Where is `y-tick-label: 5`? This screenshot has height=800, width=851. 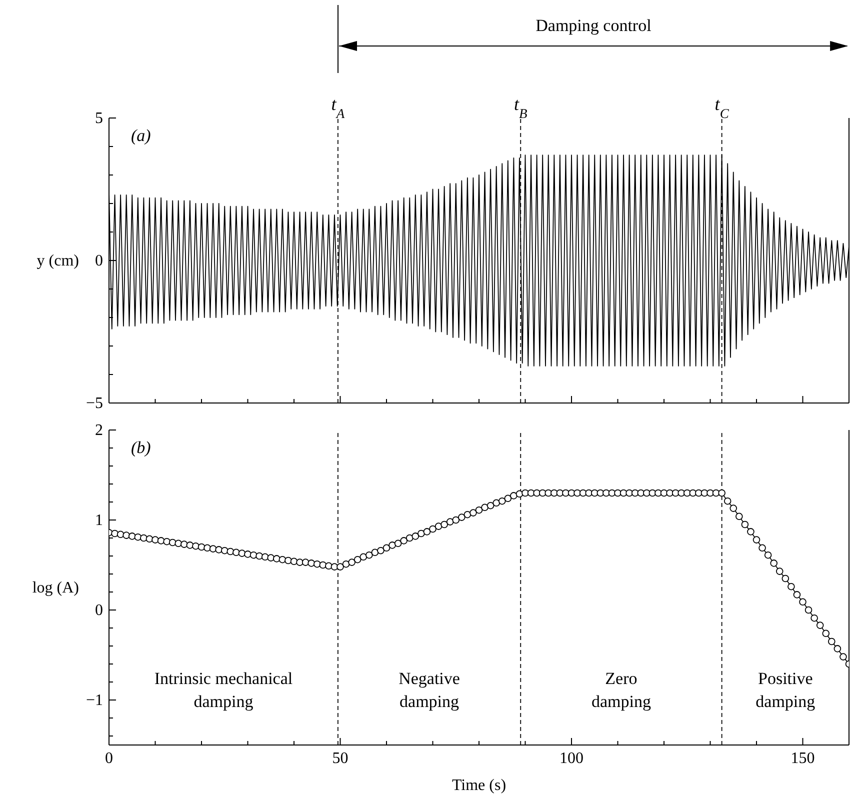
y-tick-label: 5 is located at coordinates (99, 118).